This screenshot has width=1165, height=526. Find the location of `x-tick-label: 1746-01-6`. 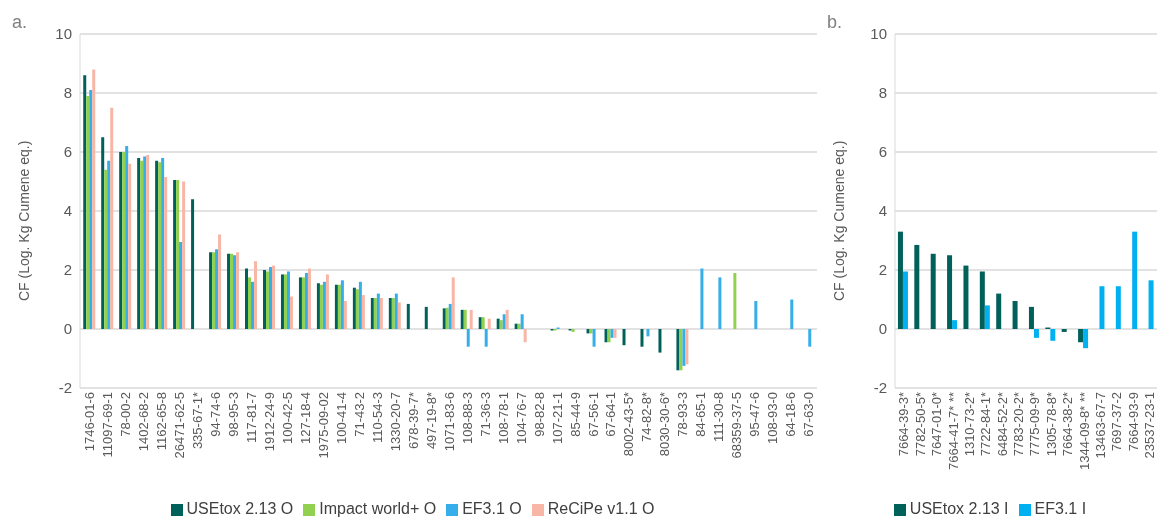

x-tick-label: 1746-01-6 is located at coordinates (90, 422).